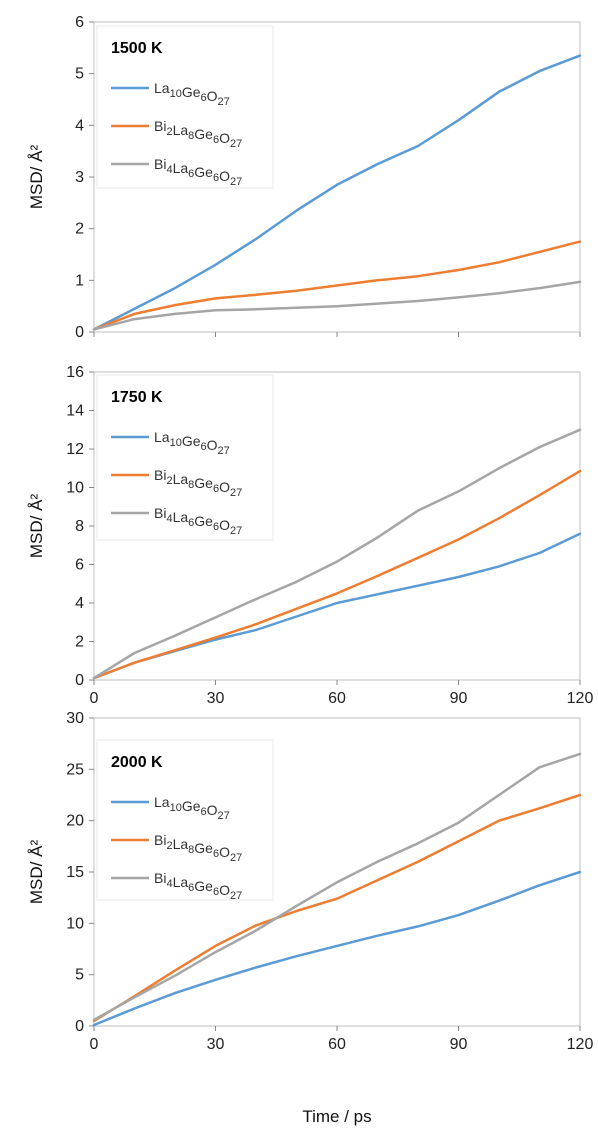  What do you see at coordinates (337, 305) in the screenshot?
I see `series-line-Bi4La6Ge6O27` at bounding box center [337, 305].